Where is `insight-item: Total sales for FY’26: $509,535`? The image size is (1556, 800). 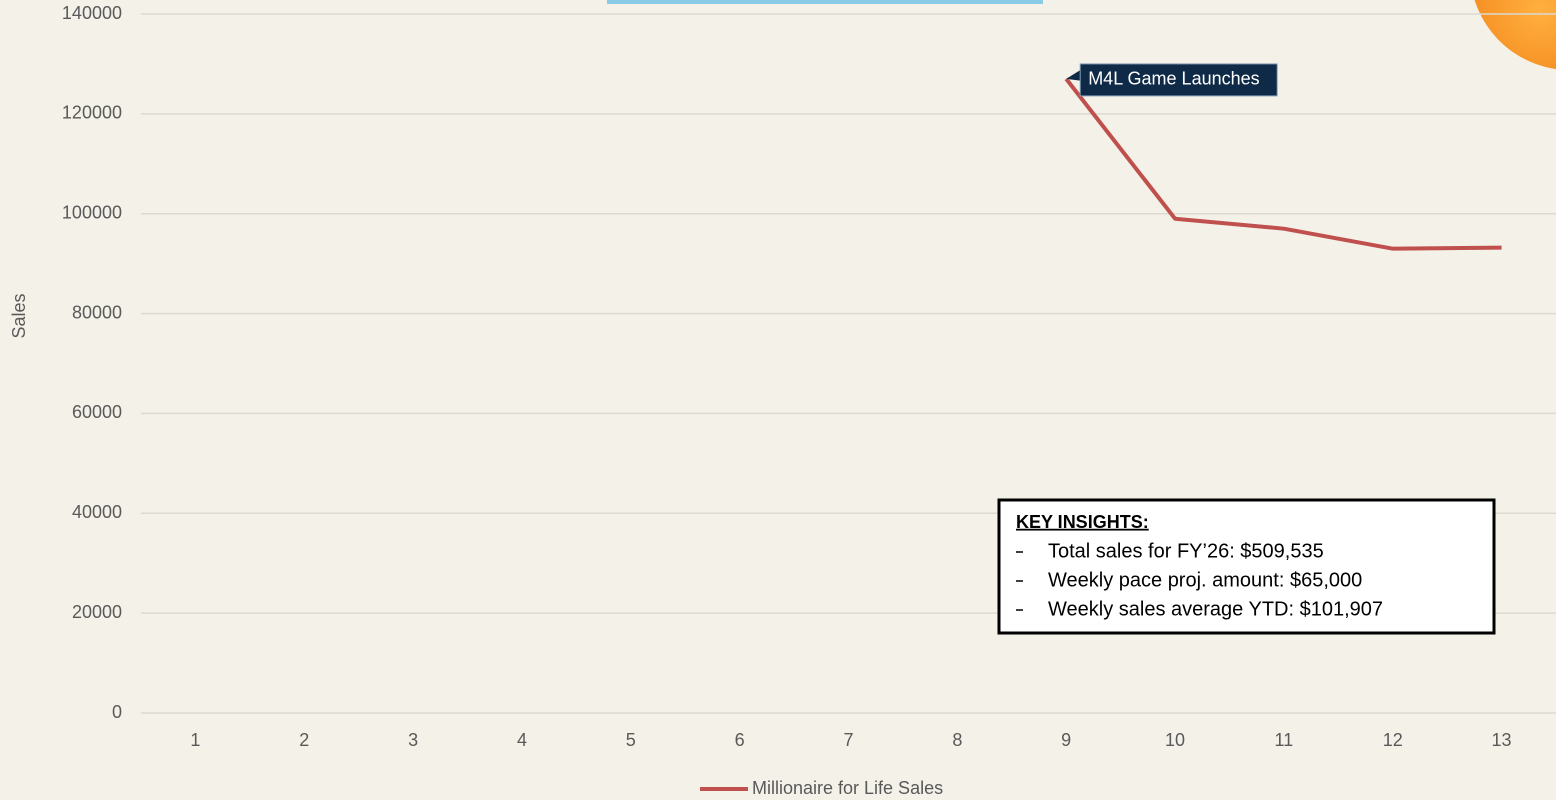 insight-item: Total sales for FY’26: $509,535 is located at coordinates (1186, 551).